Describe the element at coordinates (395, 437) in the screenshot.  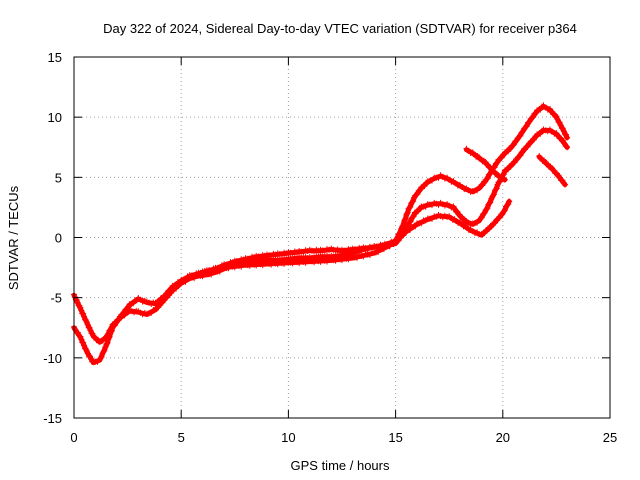
I see `x-tick-label: 15` at that location.